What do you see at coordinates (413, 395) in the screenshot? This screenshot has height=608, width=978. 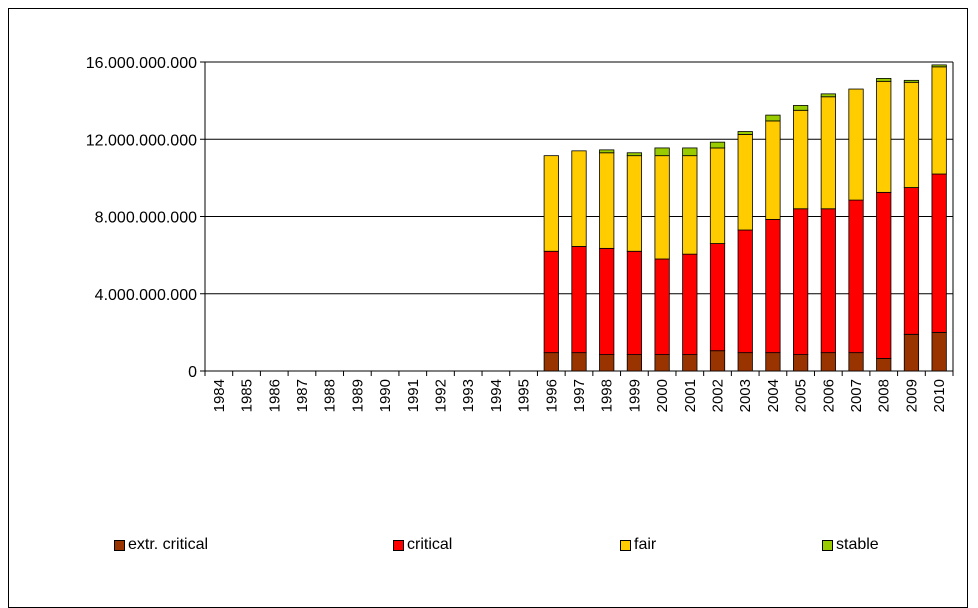 I see `x-tick-label: 1991` at bounding box center [413, 395].